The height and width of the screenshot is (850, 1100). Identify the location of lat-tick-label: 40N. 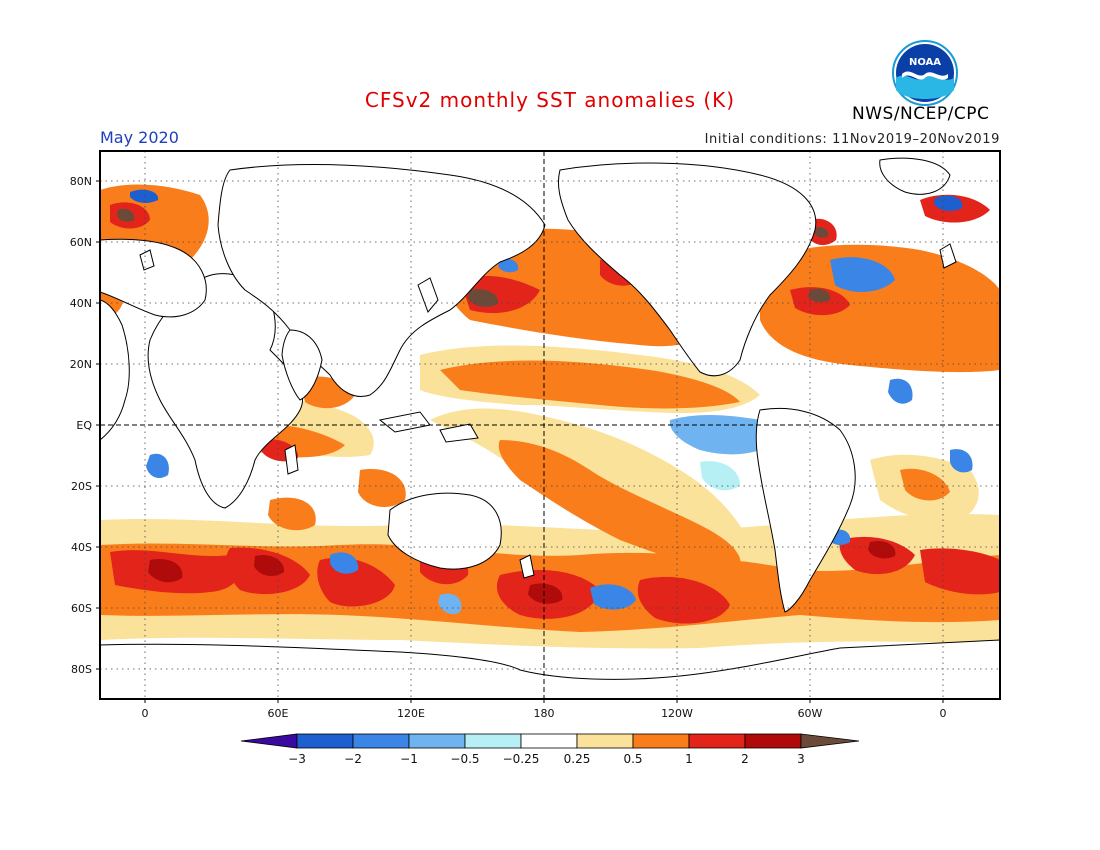
(81, 303).